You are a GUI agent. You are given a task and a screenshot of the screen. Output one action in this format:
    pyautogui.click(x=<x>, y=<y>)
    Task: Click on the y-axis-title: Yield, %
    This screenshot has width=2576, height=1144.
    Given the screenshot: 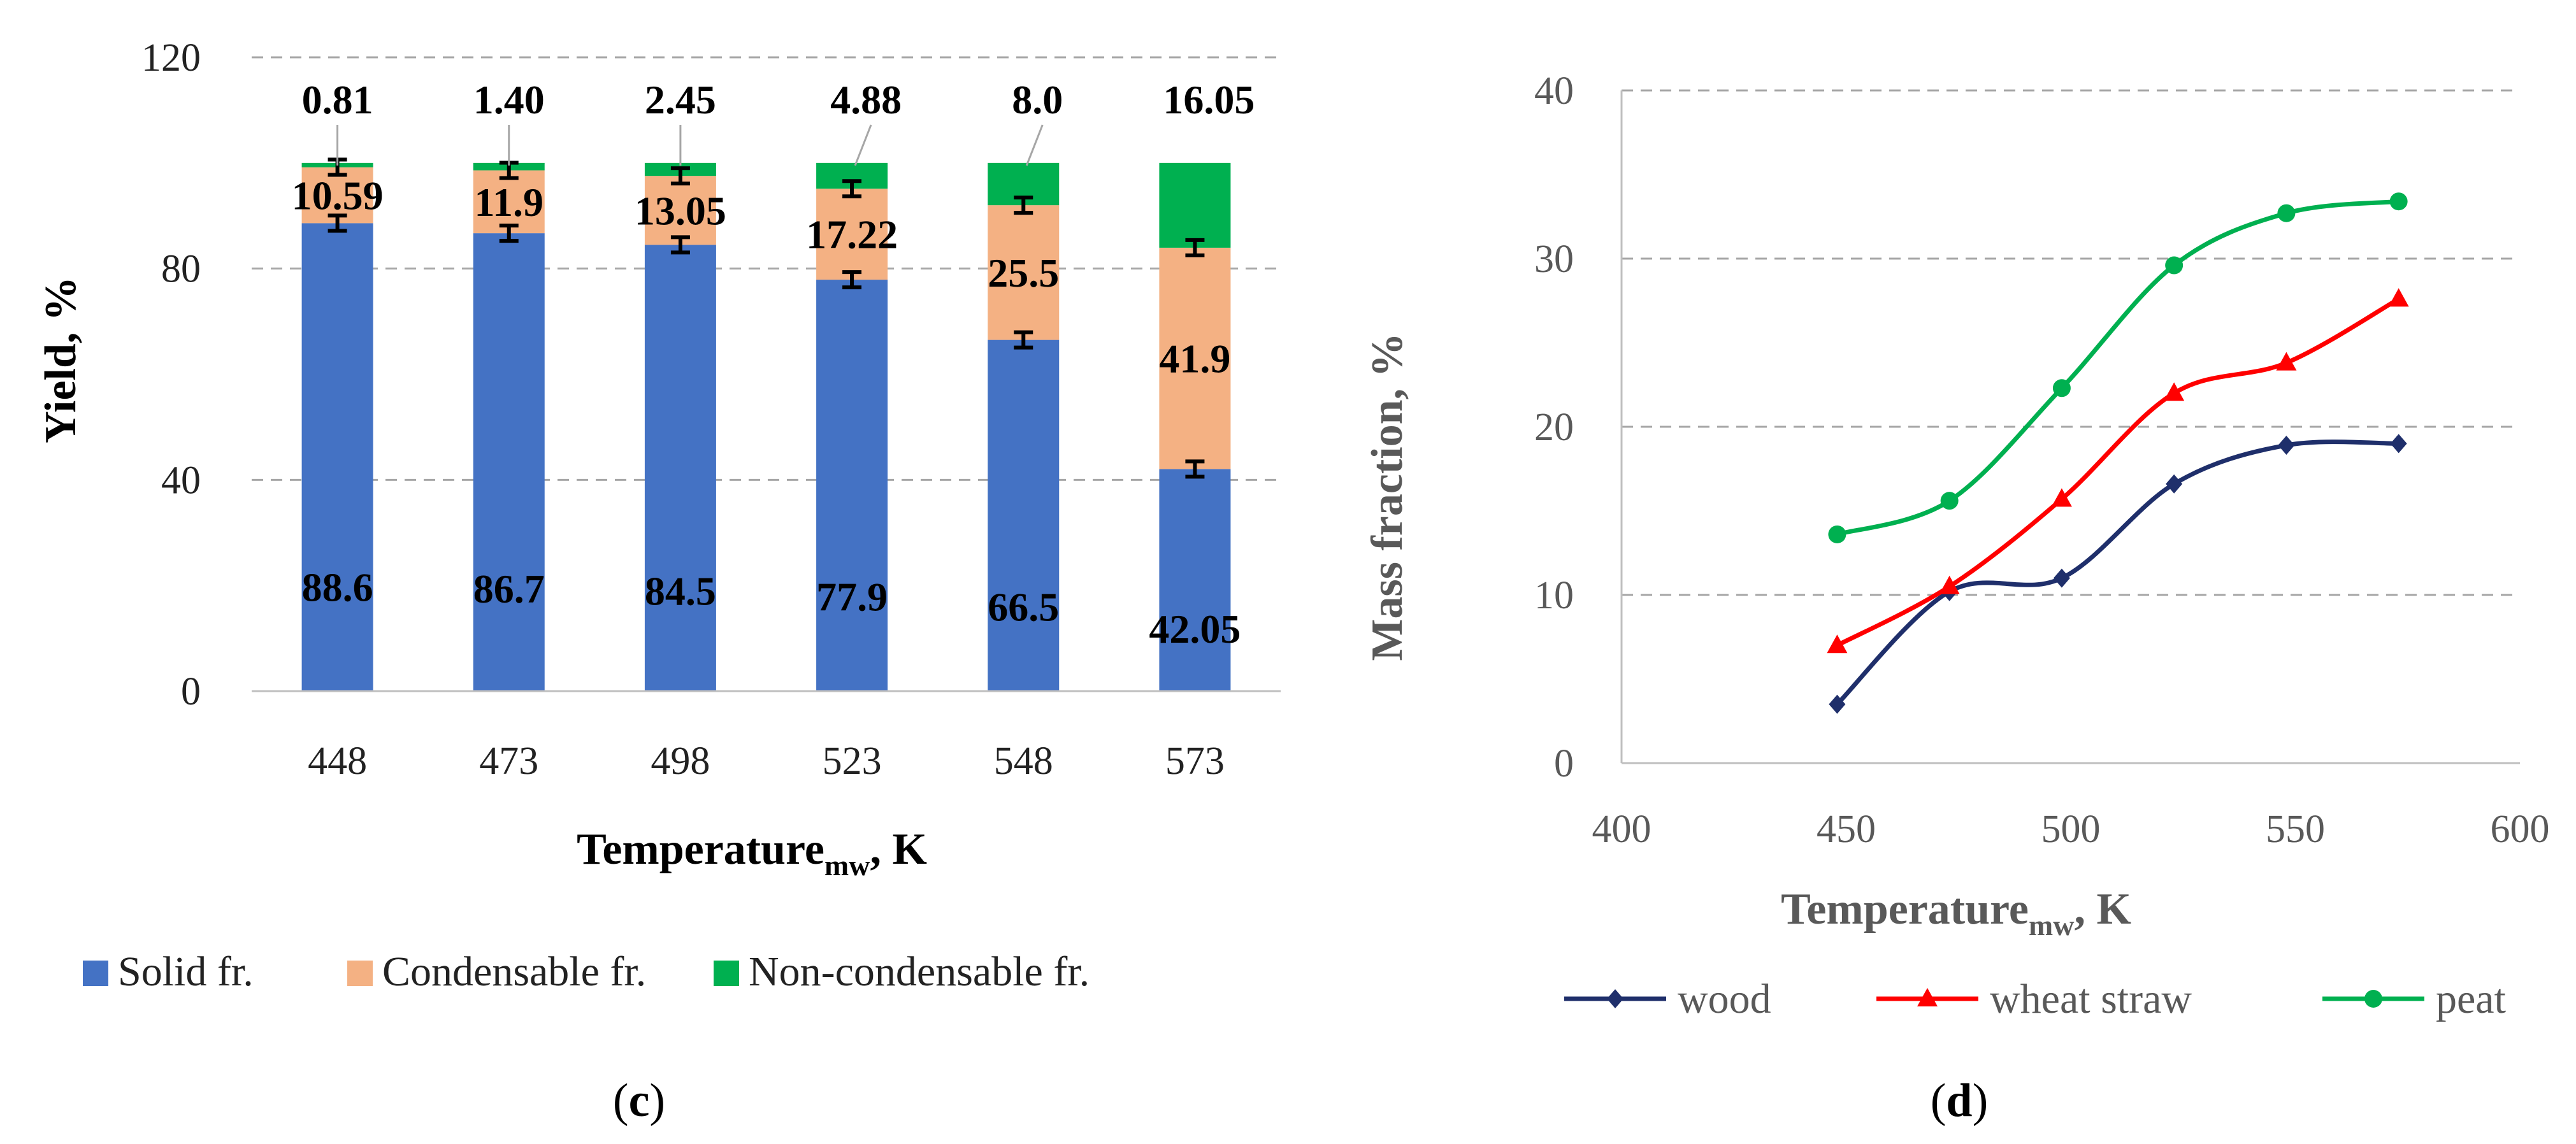 What is the action you would take?
    pyautogui.click(x=61, y=359)
    